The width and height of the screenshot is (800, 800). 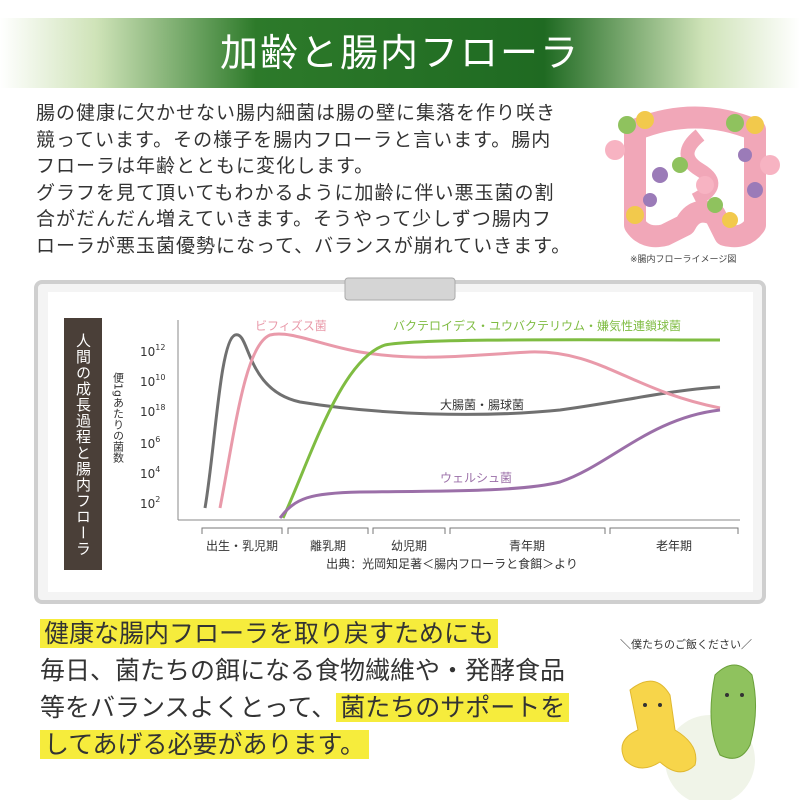 I want to click on intro-line: 合がだんだん増えていきます。そうやって少しずつ腸内フ, so click(x=294, y=219).